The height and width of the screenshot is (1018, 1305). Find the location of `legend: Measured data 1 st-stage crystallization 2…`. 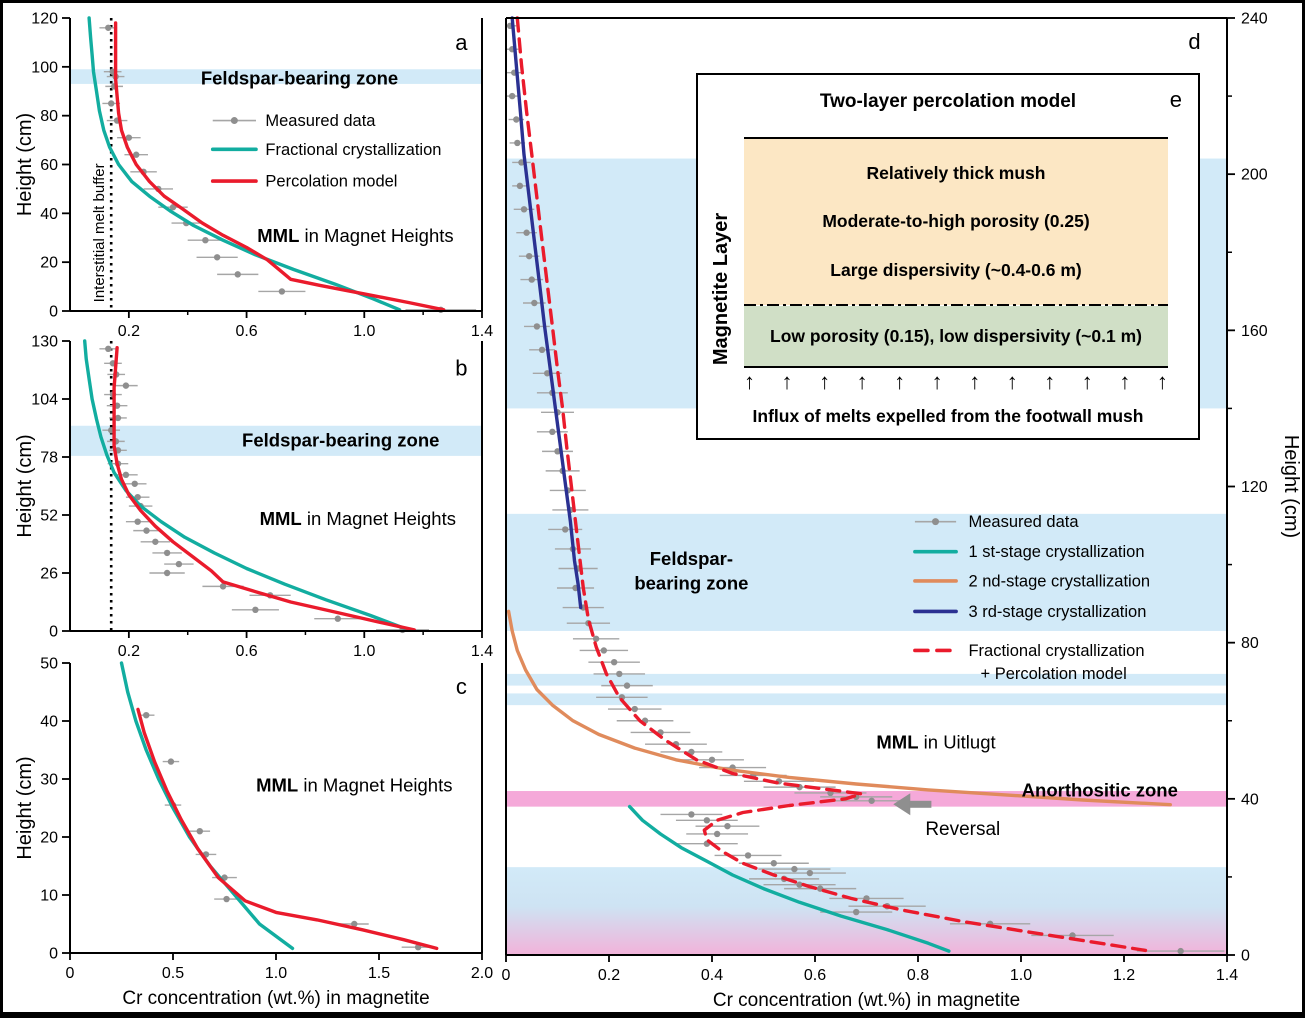

legend: Measured data 1 st-stage crystallization 2… is located at coordinates (1031, 598).